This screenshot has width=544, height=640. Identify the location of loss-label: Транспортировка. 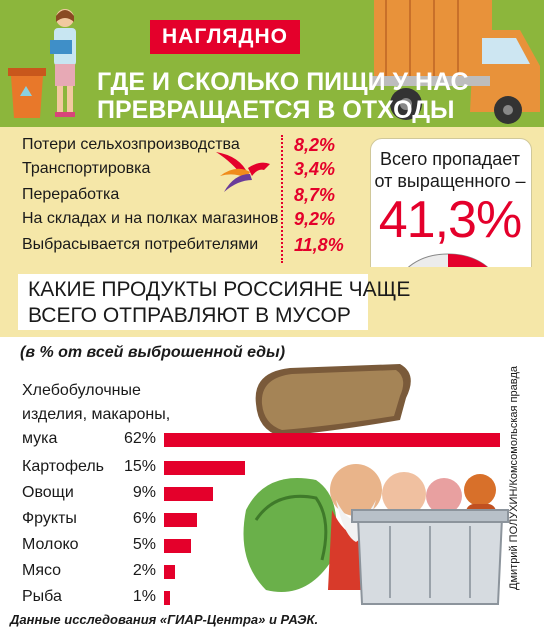
(86, 168).